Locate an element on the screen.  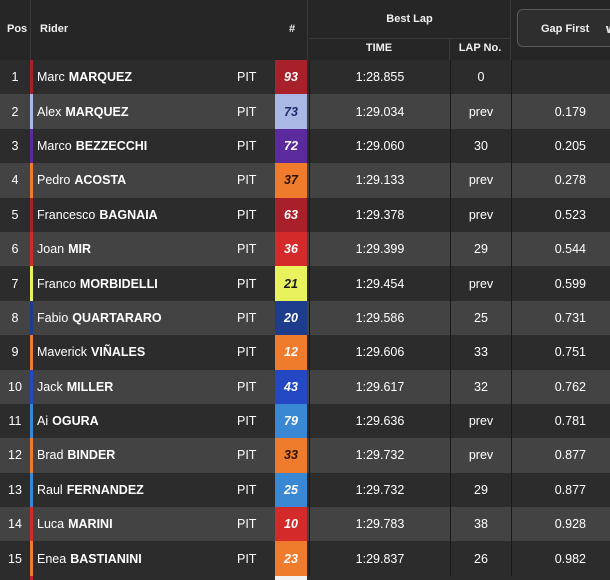
position: 9 is located at coordinates (15, 352).